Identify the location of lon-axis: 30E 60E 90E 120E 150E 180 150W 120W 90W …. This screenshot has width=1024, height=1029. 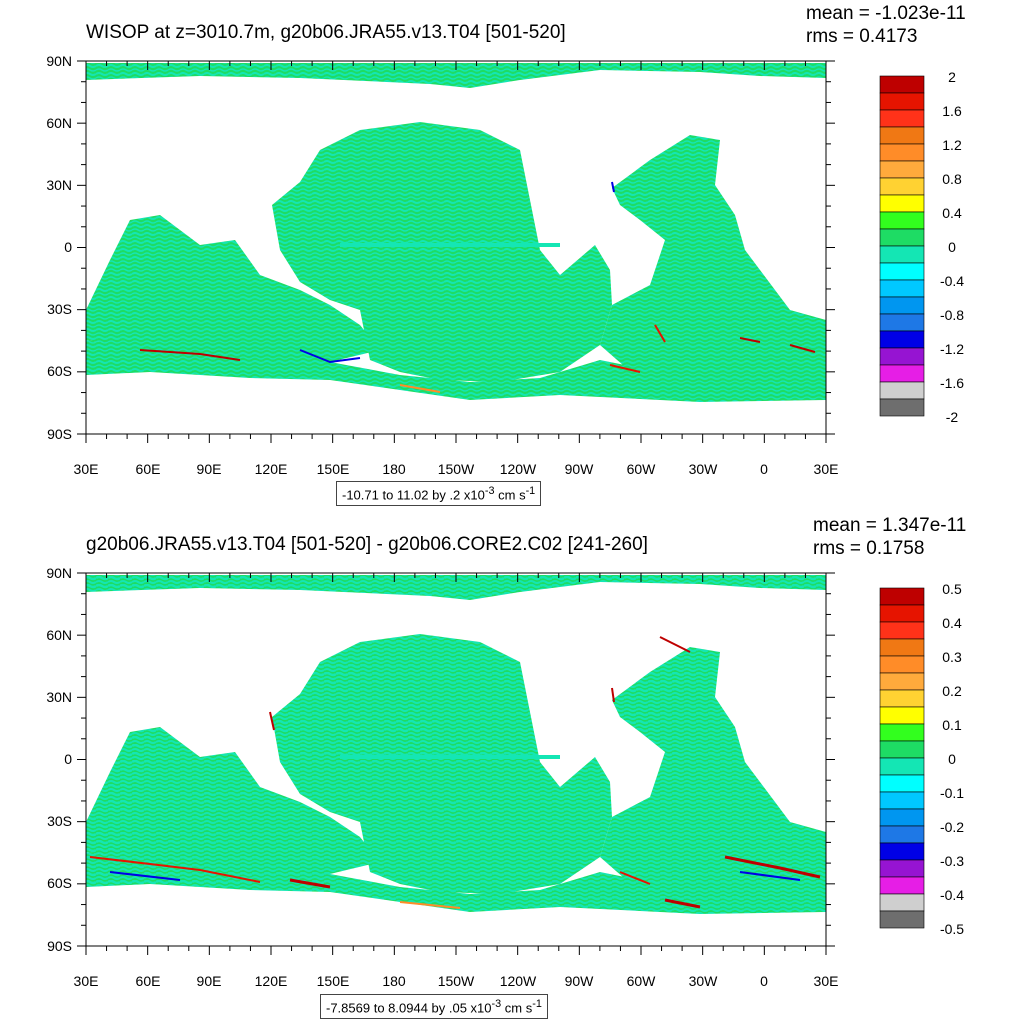
(456, 469).